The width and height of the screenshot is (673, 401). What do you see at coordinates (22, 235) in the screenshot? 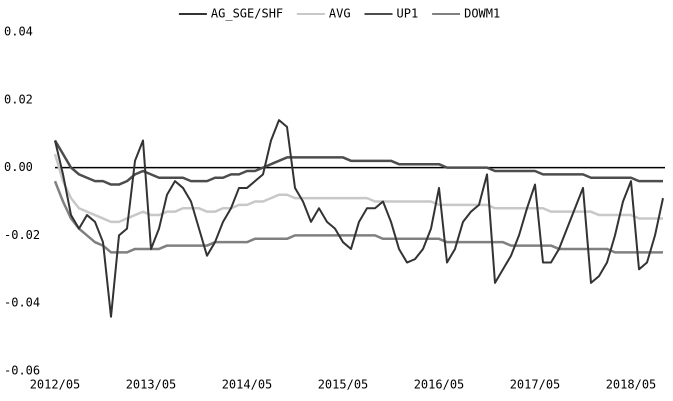
I see `y-tick-label: -0.02` at bounding box center [22, 235].